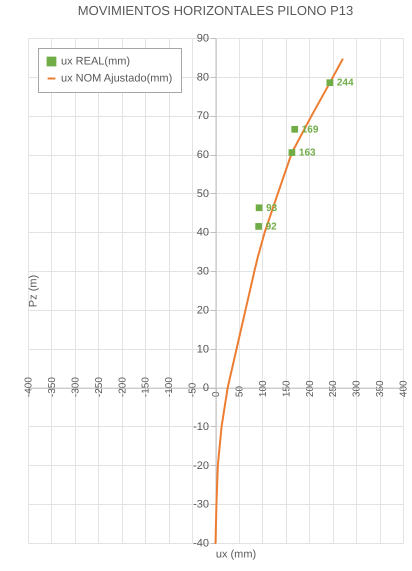  Describe the element at coordinates (404, 389) in the screenshot. I see `x-tick-label: 400` at that location.